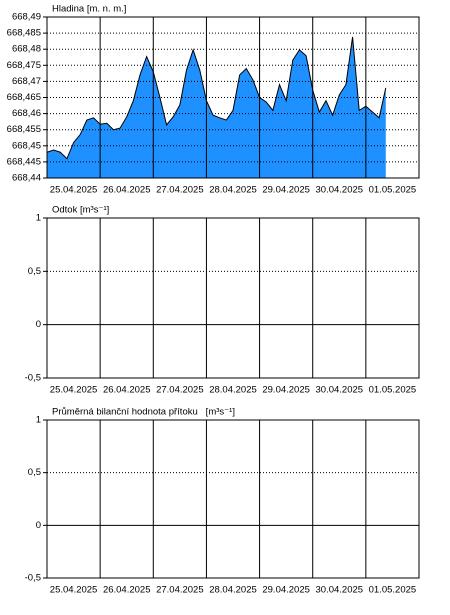 This screenshot has width=450, height=615. What do you see at coordinates (89, 9) in the screenshot?
I see `panel-title: Hladina [m. n. m.]` at bounding box center [89, 9].